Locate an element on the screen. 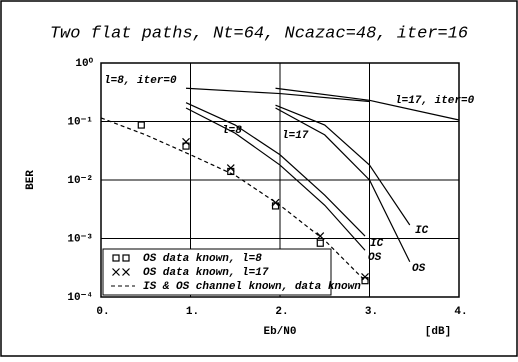 This screenshot has height=362, width=518. annotation: l=17 is located at coordinates (295, 136).